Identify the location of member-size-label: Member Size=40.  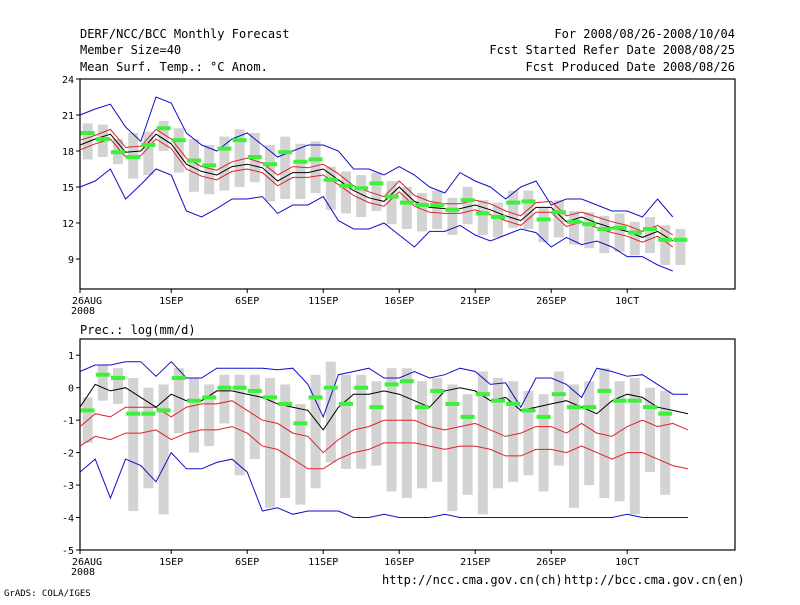
(130, 50).